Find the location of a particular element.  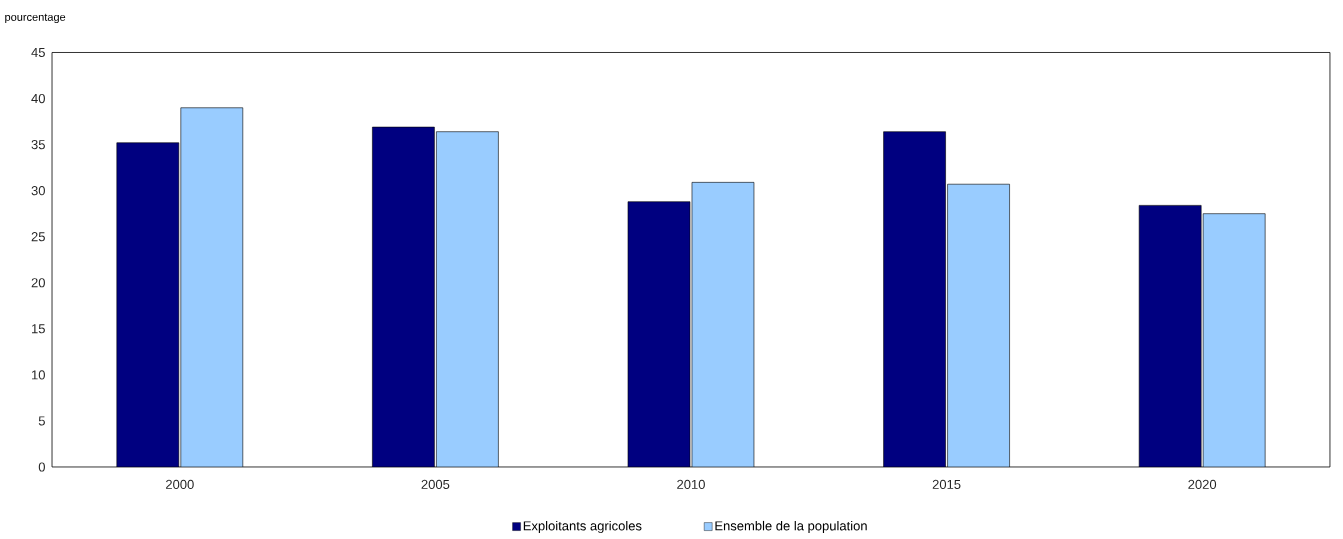

y-tick-label: 25 is located at coordinates (38, 237).